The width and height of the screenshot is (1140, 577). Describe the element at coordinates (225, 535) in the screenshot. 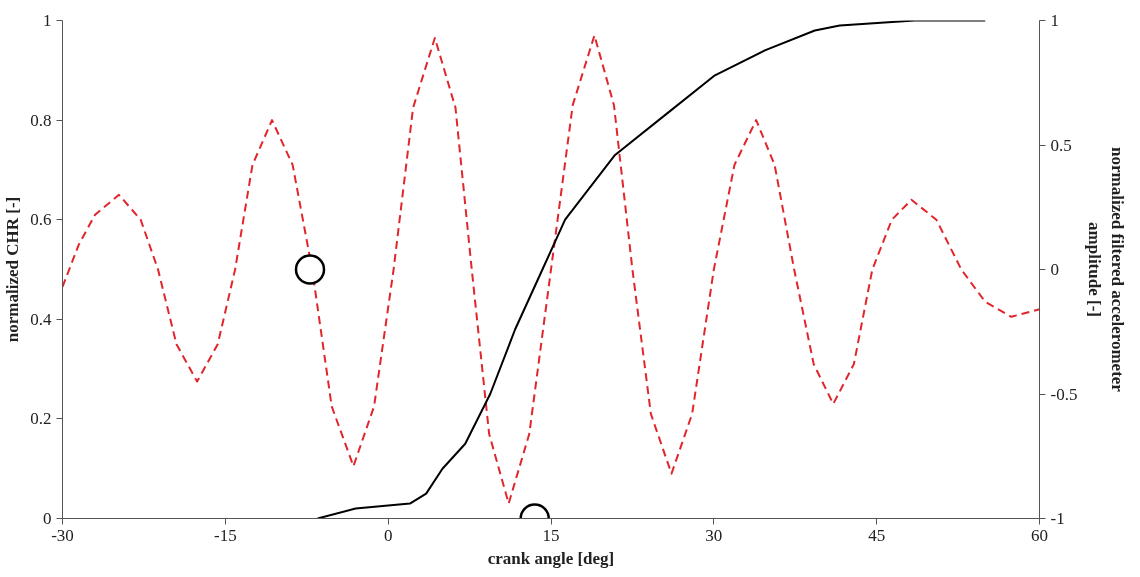

I see `x-tick-label: -15` at that location.